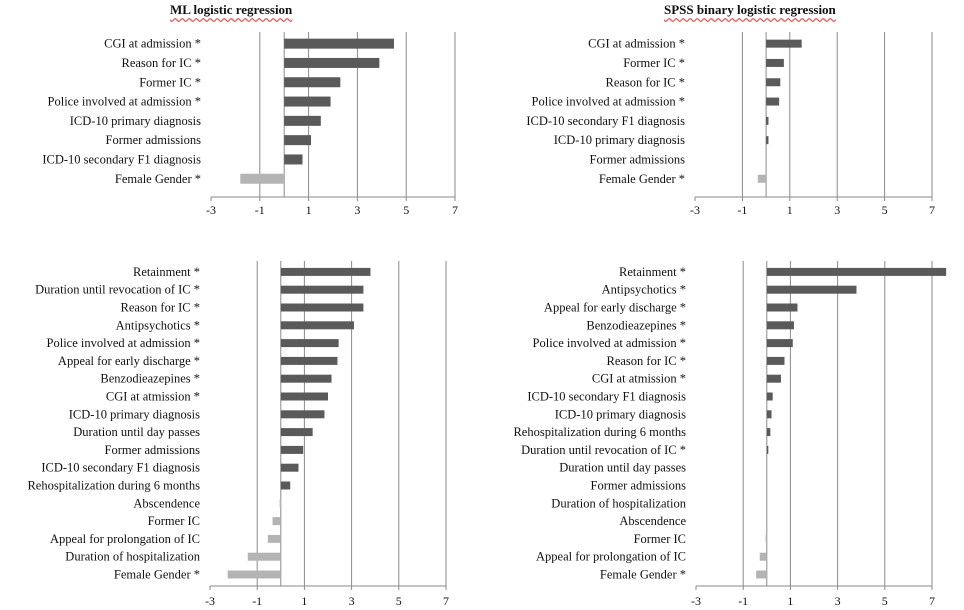  Describe the element at coordinates (837, 210) in the screenshot. I see `x-tick-label: 3` at that location.